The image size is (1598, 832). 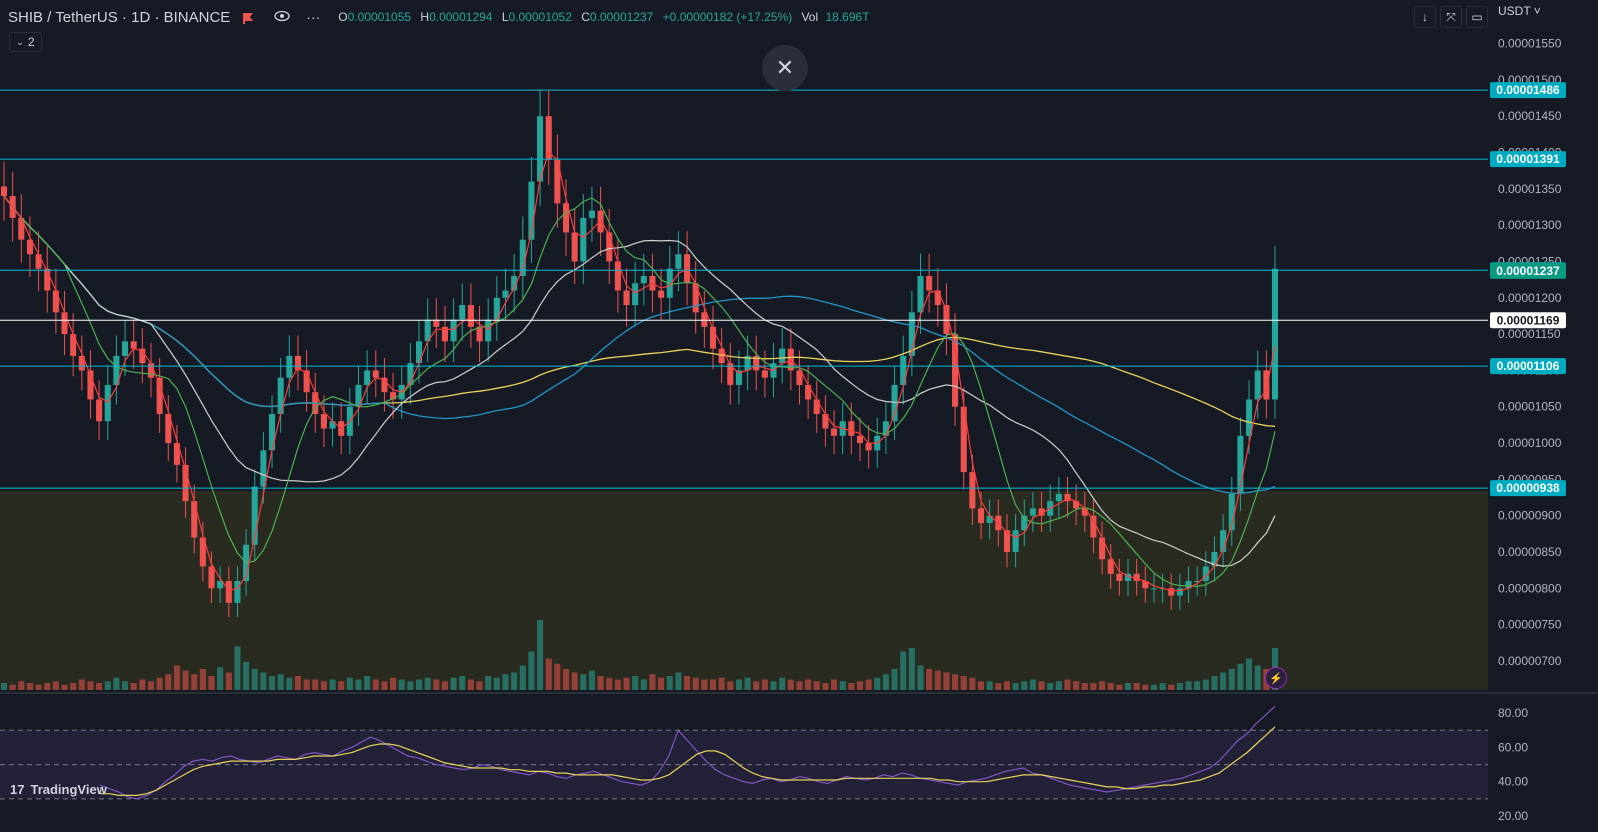 What do you see at coordinates (1451, 17) in the screenshot?
I see `expand-button: ⤧` at bounding box center [1451, 17].